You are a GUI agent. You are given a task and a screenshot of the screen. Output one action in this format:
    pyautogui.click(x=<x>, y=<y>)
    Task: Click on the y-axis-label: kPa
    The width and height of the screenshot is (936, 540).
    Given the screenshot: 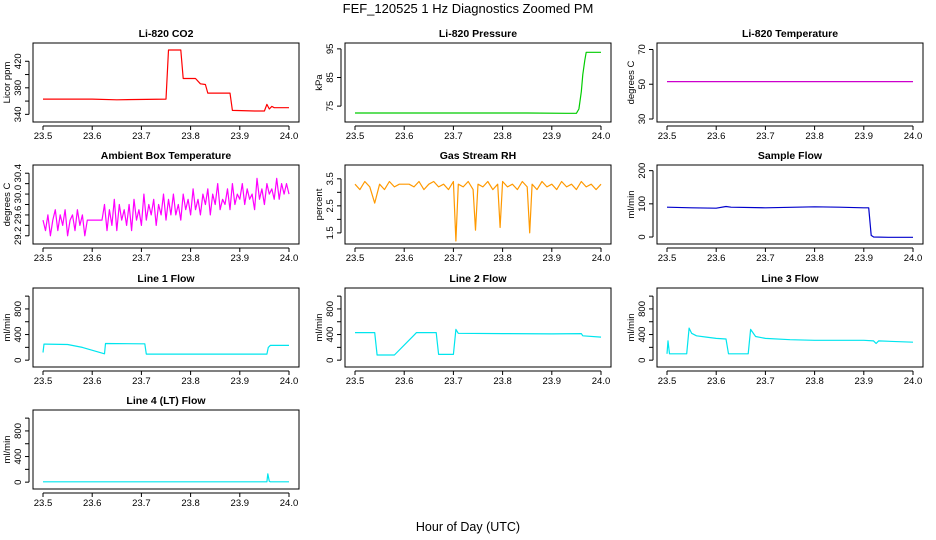 What is the action you would take?
    pyautogui.click(x=319, y=82)
    